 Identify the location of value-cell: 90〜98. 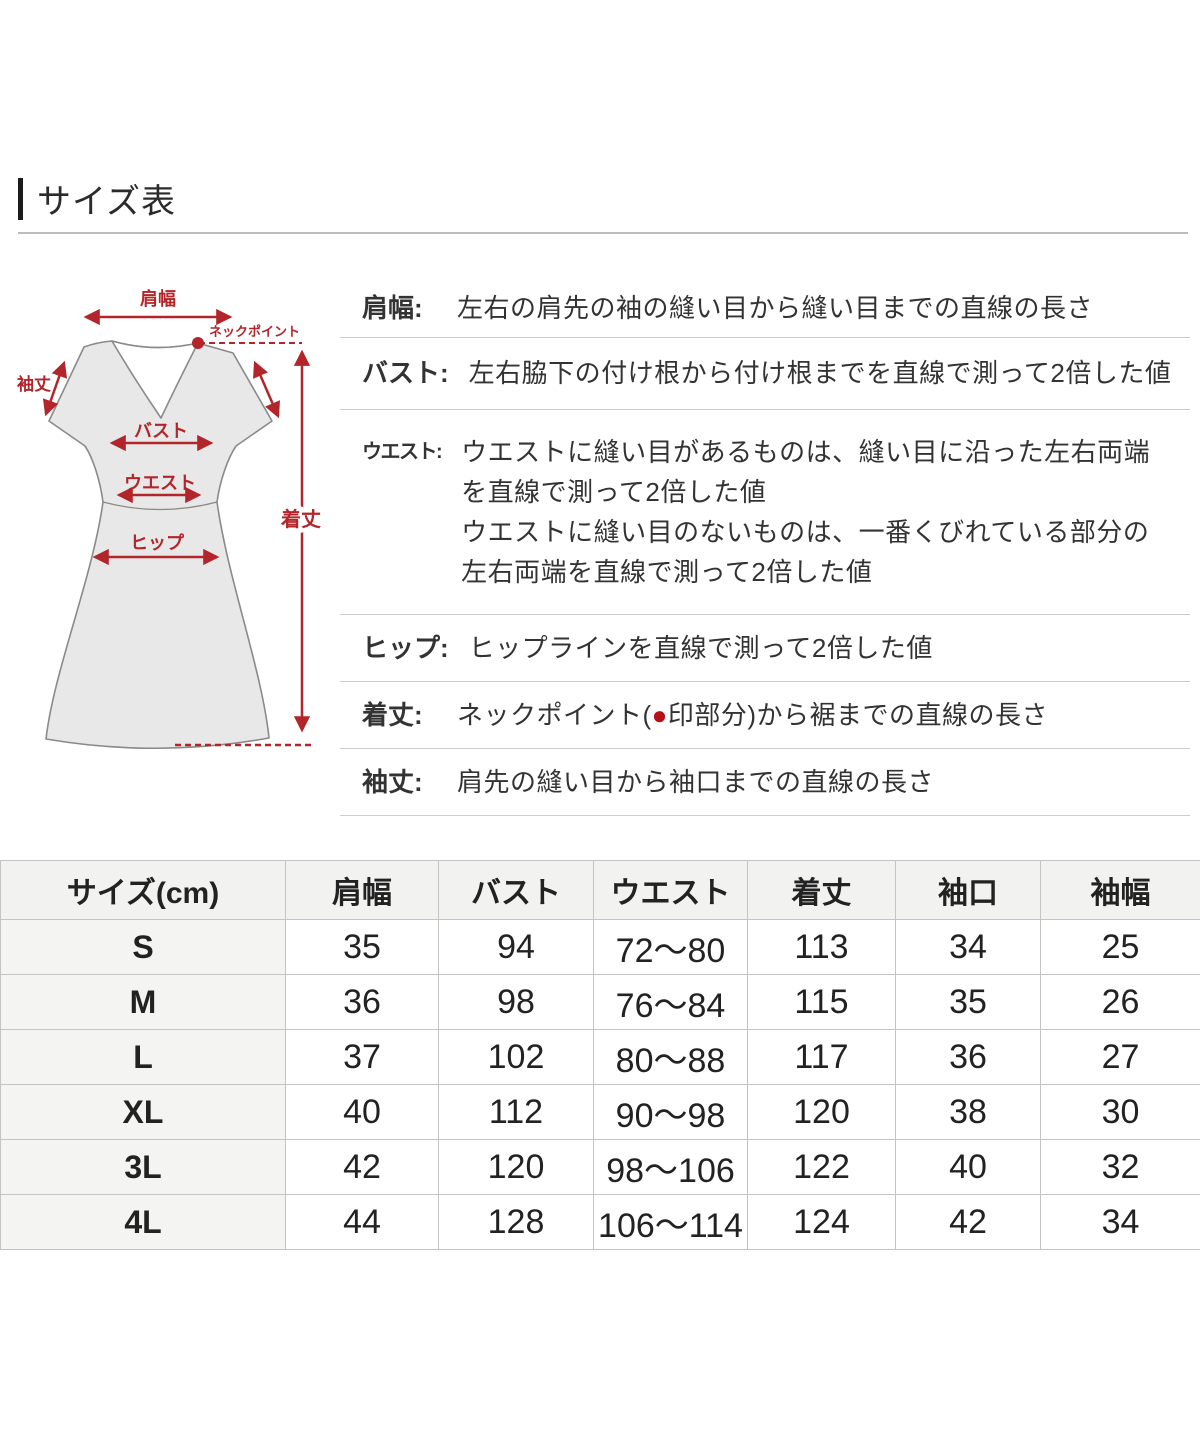
(670, 1112).